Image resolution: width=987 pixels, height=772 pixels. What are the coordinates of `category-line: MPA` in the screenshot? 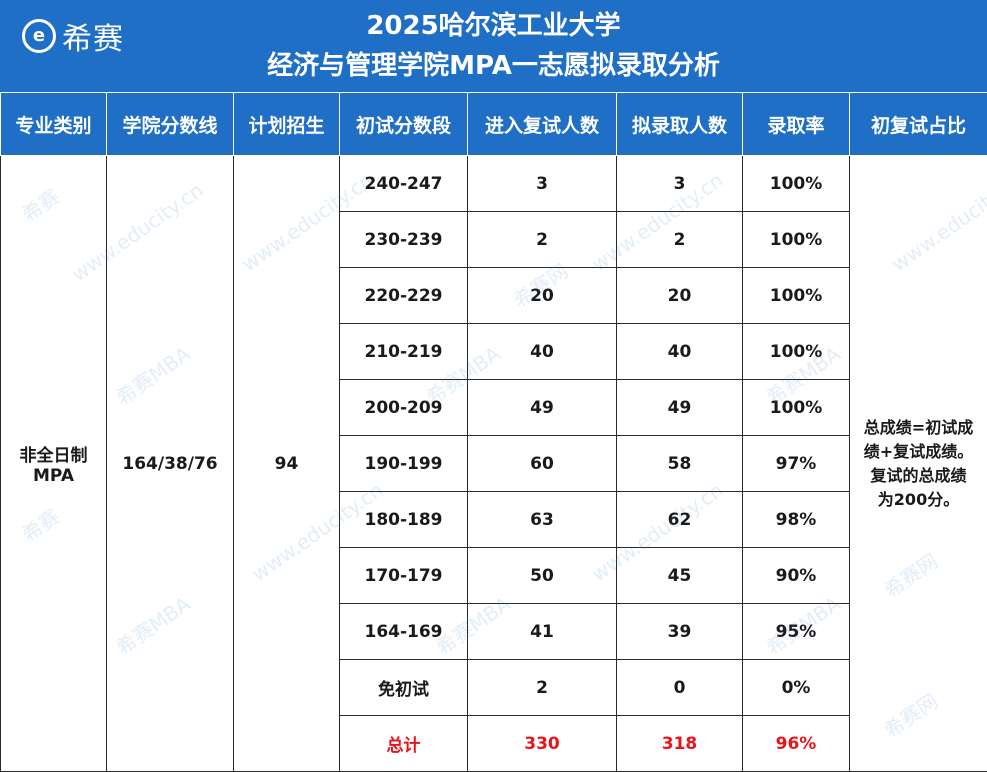 It's located at (53, 476).